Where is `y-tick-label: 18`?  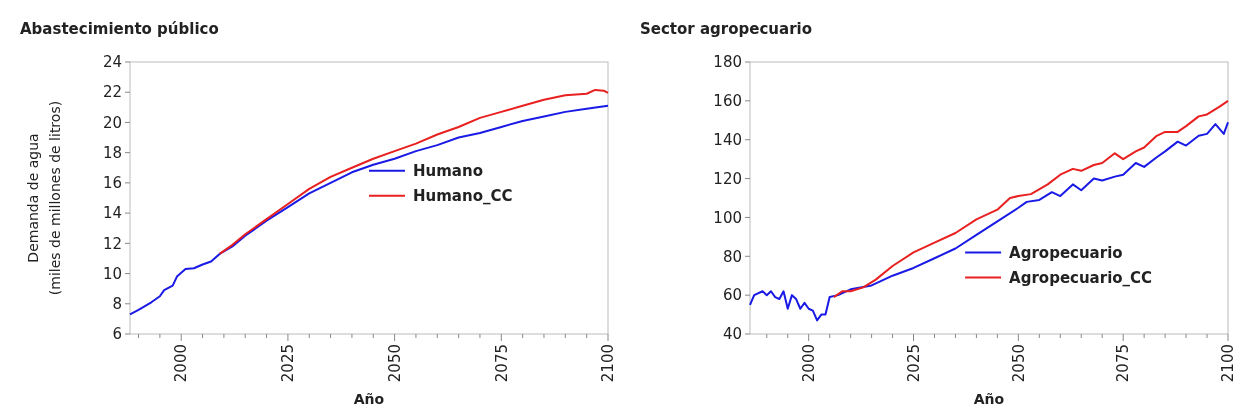 y-tick-label: 18 is located at coordinates (112, 152).